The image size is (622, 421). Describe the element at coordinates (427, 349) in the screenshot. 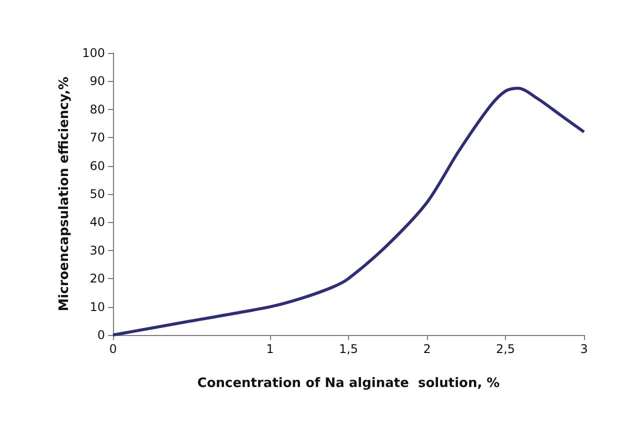

I see `x-tick-label: 2` at that location.